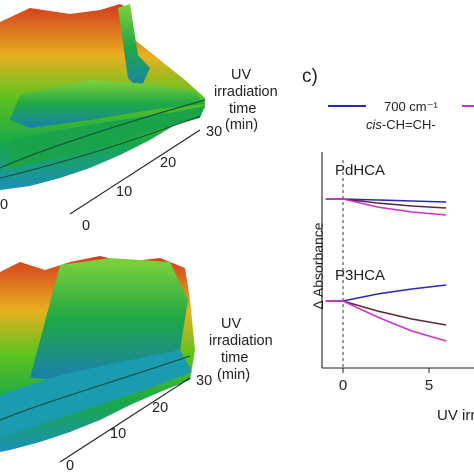 The width and height of the screenshot is (474, 474). Describe the element at coordinates (360, 170) in the screenshot. I see `subpanel-title-0: PdHCA` at that location.